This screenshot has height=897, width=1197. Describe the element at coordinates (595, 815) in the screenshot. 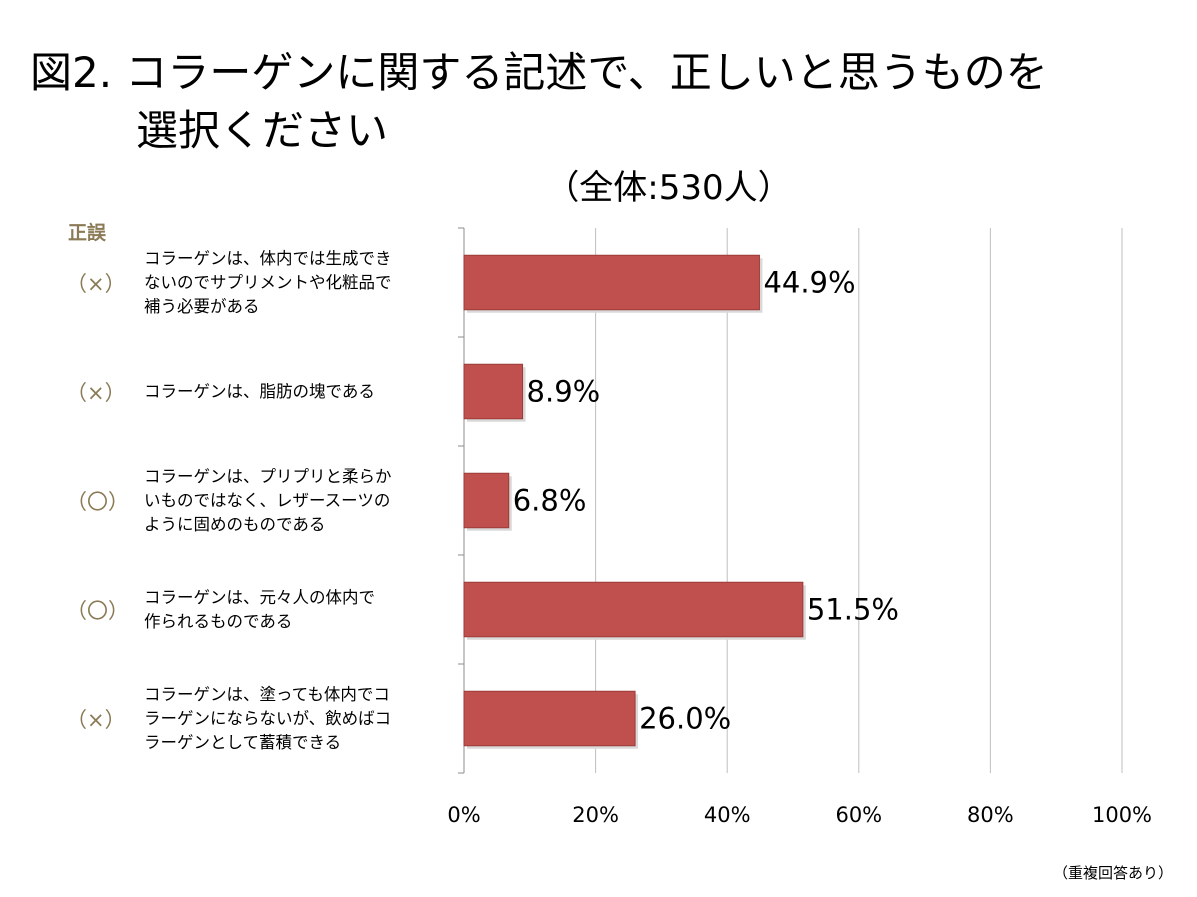

I see `x-tick-label: 20%` at that location.